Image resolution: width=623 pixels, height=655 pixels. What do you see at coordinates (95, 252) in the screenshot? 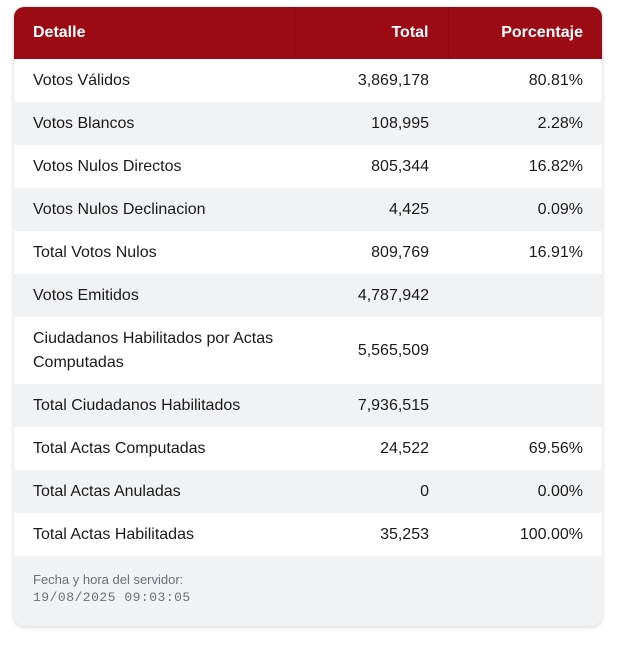
I see `row-detalle: Total Votos Nulos` at bounding box center [95, 252].